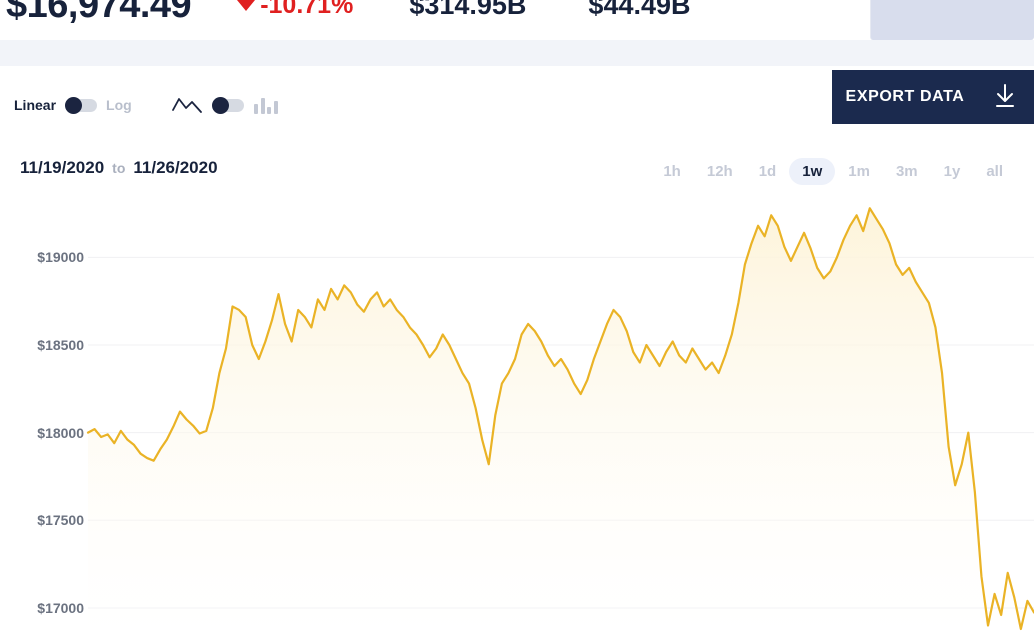  What do you see at coordinates (994, 171) in the screenshot?
I see `range-option-all: all` at bounding box center [994, 171].